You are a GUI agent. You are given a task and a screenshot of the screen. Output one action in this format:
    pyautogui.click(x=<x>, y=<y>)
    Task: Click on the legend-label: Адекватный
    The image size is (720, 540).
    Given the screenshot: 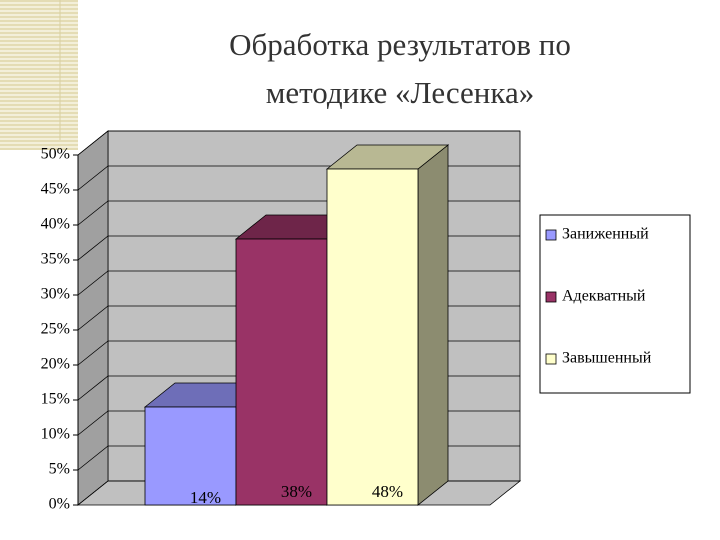 What is the action you would take?
    pyautogui.click(x=604, y=296)
    